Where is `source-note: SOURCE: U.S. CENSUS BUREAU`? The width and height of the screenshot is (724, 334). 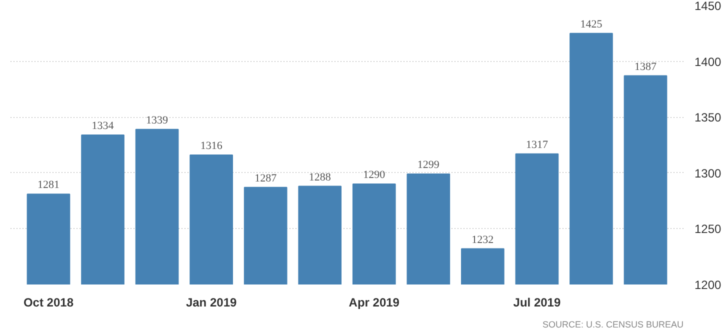 source-note: SOURCE: U.S. CENSUS BUREAU is located at coordinates (613, 325).